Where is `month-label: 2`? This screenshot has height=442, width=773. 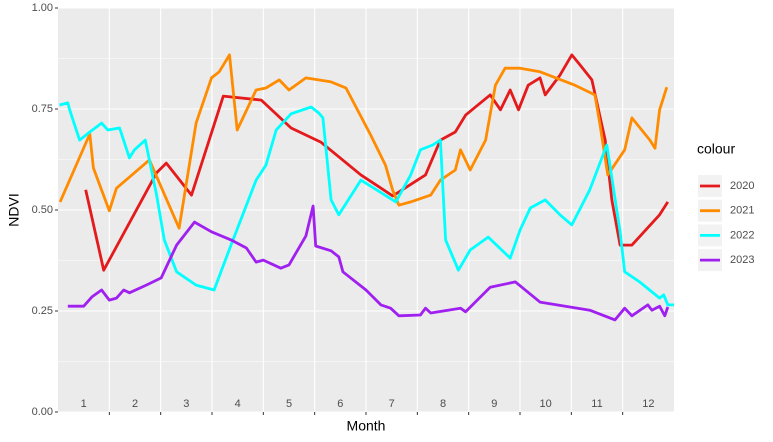
month-label: 2 is located at coordinates (135, 404).